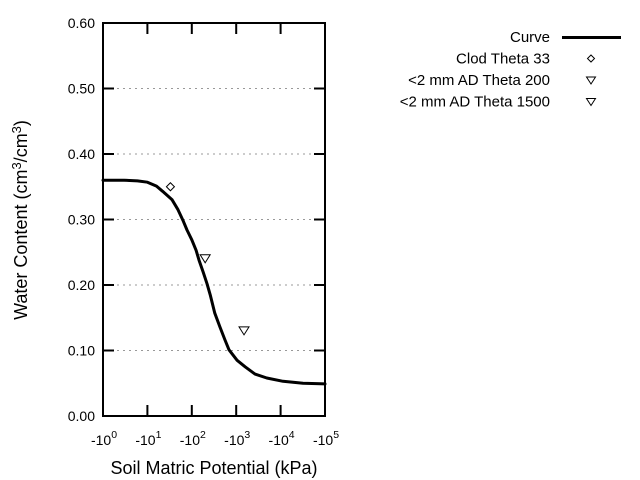 This screenshot has height=480, width=640. Describe the element at coordinates (81, 23) in the screenshot. I see `y-tick-label: 0.60` at that location.